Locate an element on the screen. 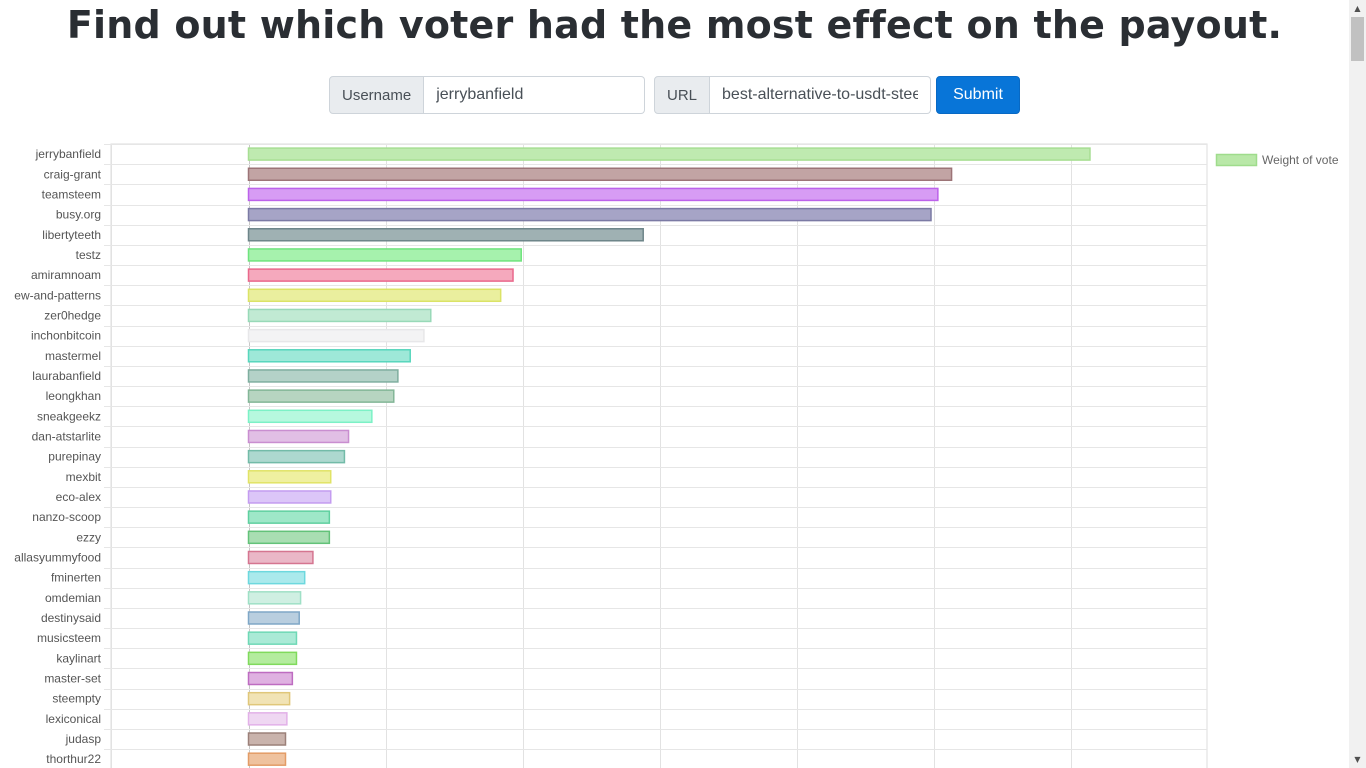  lookup-form: Username URL Submit is located at coordinates (674, 95).